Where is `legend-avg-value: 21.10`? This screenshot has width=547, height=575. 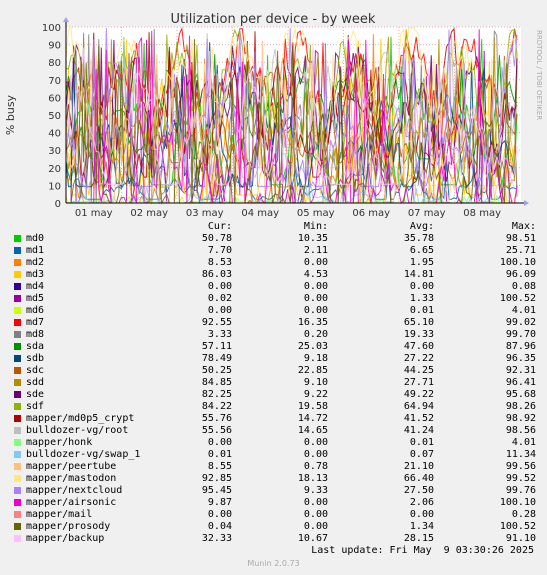
legend-avg-value: 21.10 is located at coordinates (418, 466).